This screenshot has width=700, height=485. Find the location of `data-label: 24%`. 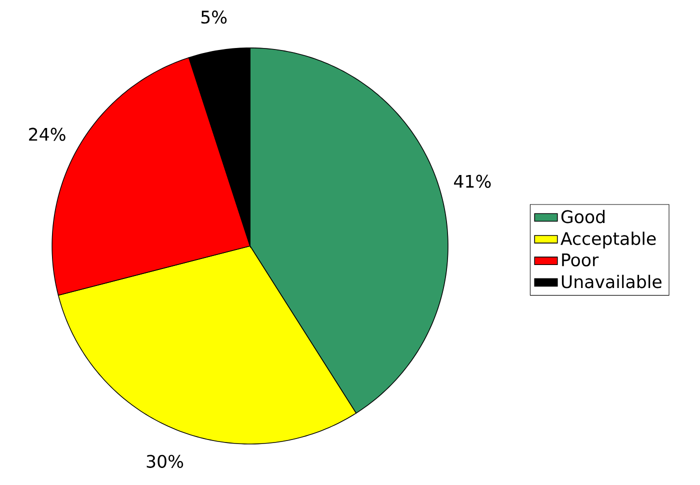

data-label: 24% is located at coordinates (47, 134).